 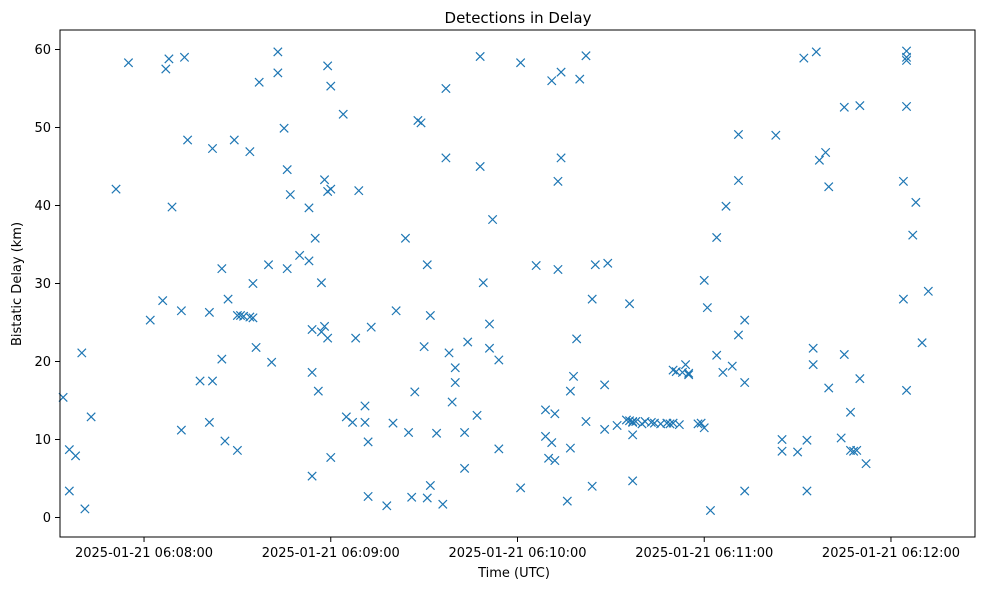 What do you see at coordinates (42, 362) in the screenshot?
I see `y-tick-label: 20` at bounding box center [42, 362].